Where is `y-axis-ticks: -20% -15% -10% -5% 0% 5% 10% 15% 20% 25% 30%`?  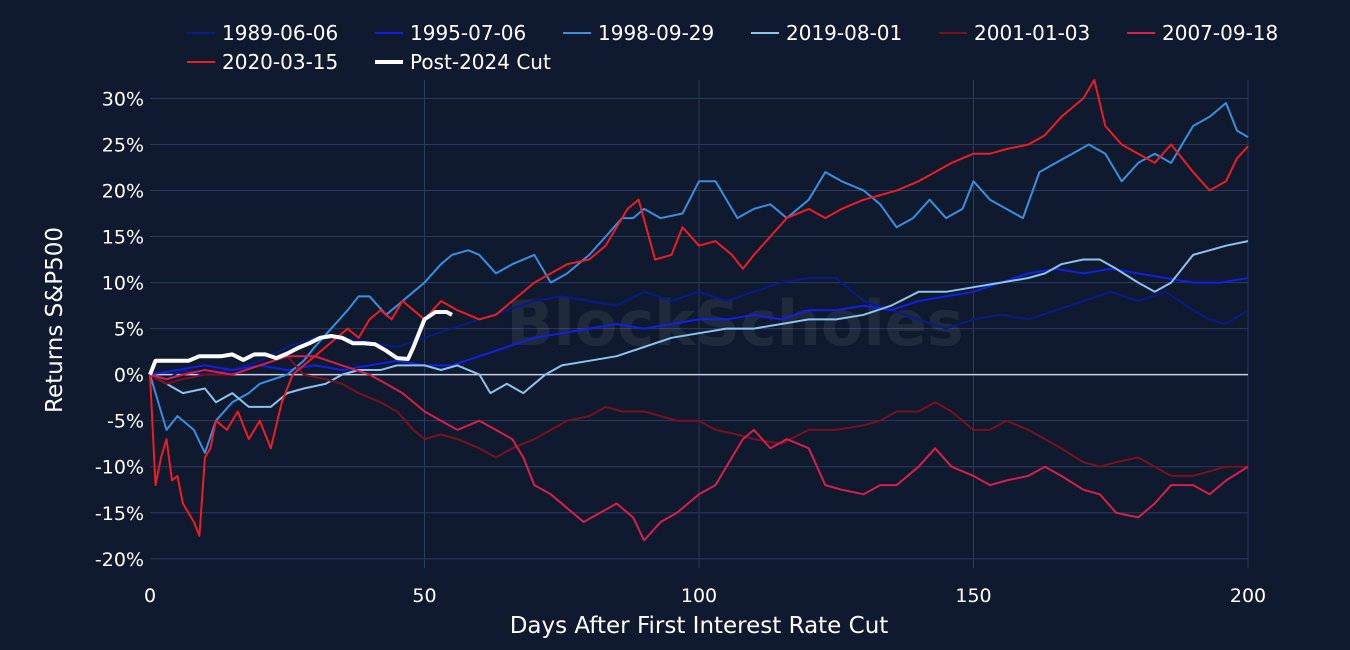 y-axis-ticks: -20% -15% -10% -5% 0% 5% 10% 15% 20% 25% 30% is located at coordinates (119, 329).